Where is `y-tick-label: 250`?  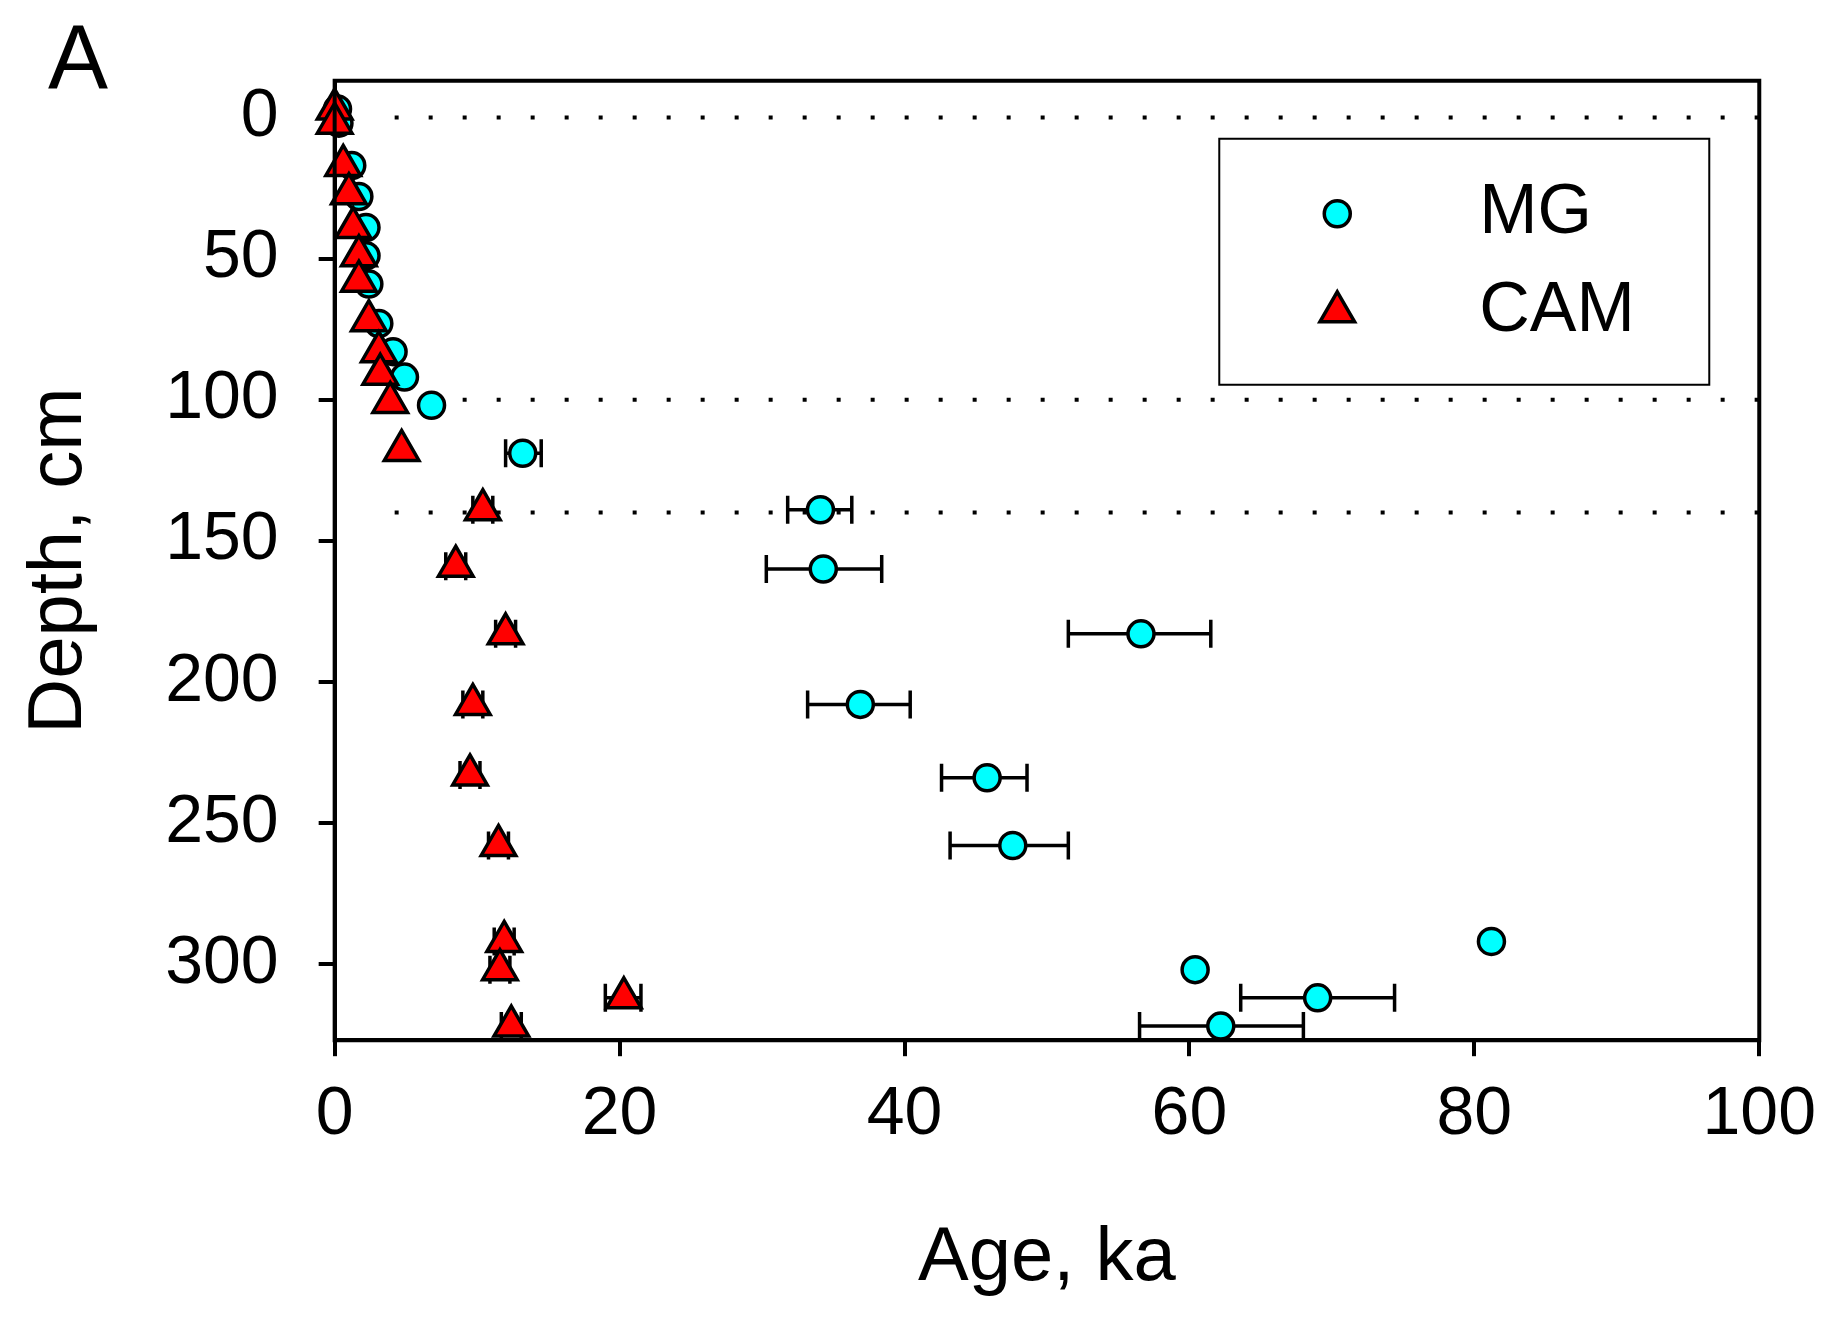
y-tick-label: 250 is located at coordinates (222, 817).